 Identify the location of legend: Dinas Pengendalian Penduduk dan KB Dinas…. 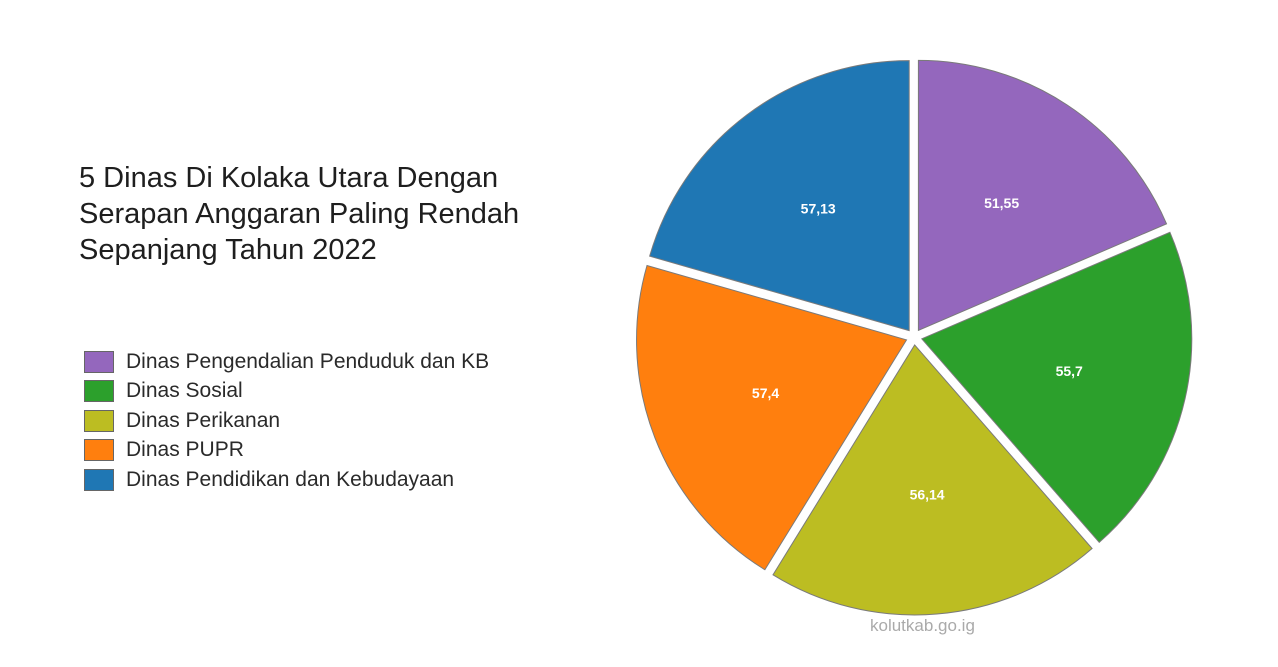
(286, 421).